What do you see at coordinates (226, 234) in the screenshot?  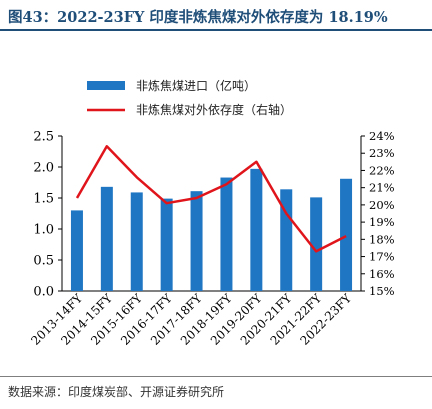 I see `bar-2018-19FY` at bounding box center [226, 234].